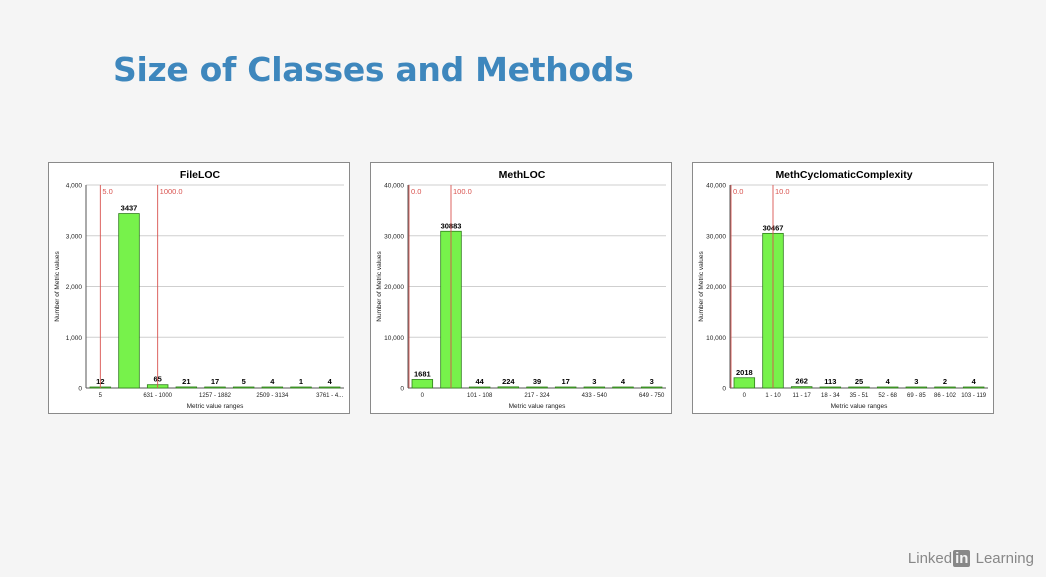 The image size is (1046, 577). Describe the element at coordinates (537, 381) in the screenshot. I see `bar-value-label: 39` at that location.